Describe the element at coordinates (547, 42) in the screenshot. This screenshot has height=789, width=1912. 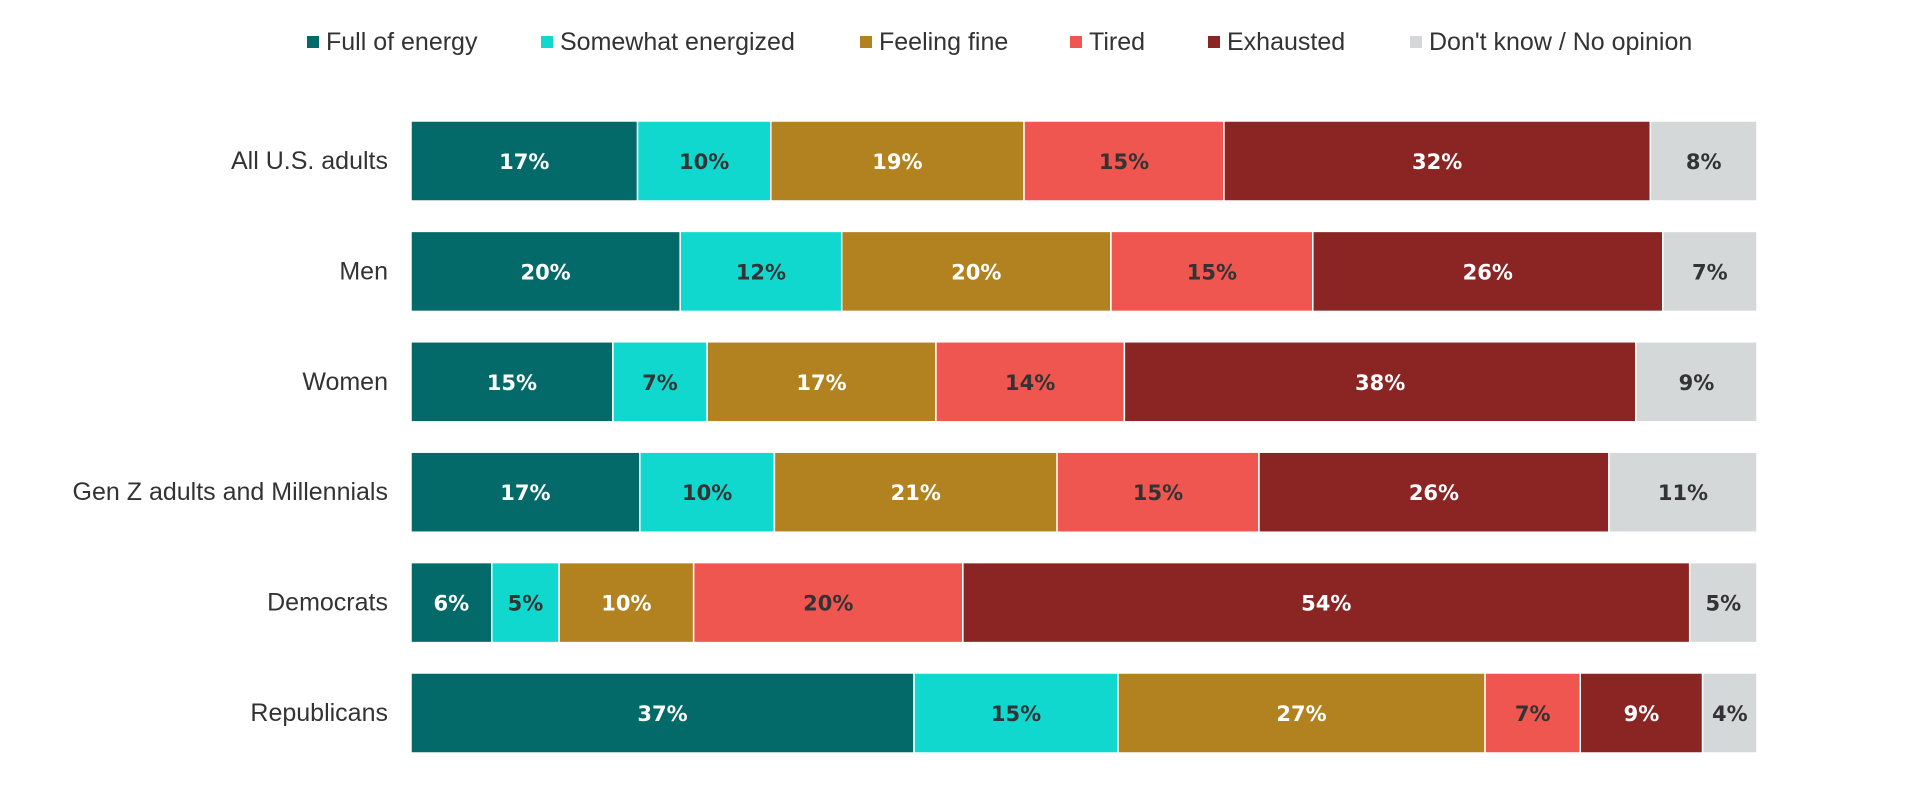
I see `legend-swatch-somewhat-energized` at that location.